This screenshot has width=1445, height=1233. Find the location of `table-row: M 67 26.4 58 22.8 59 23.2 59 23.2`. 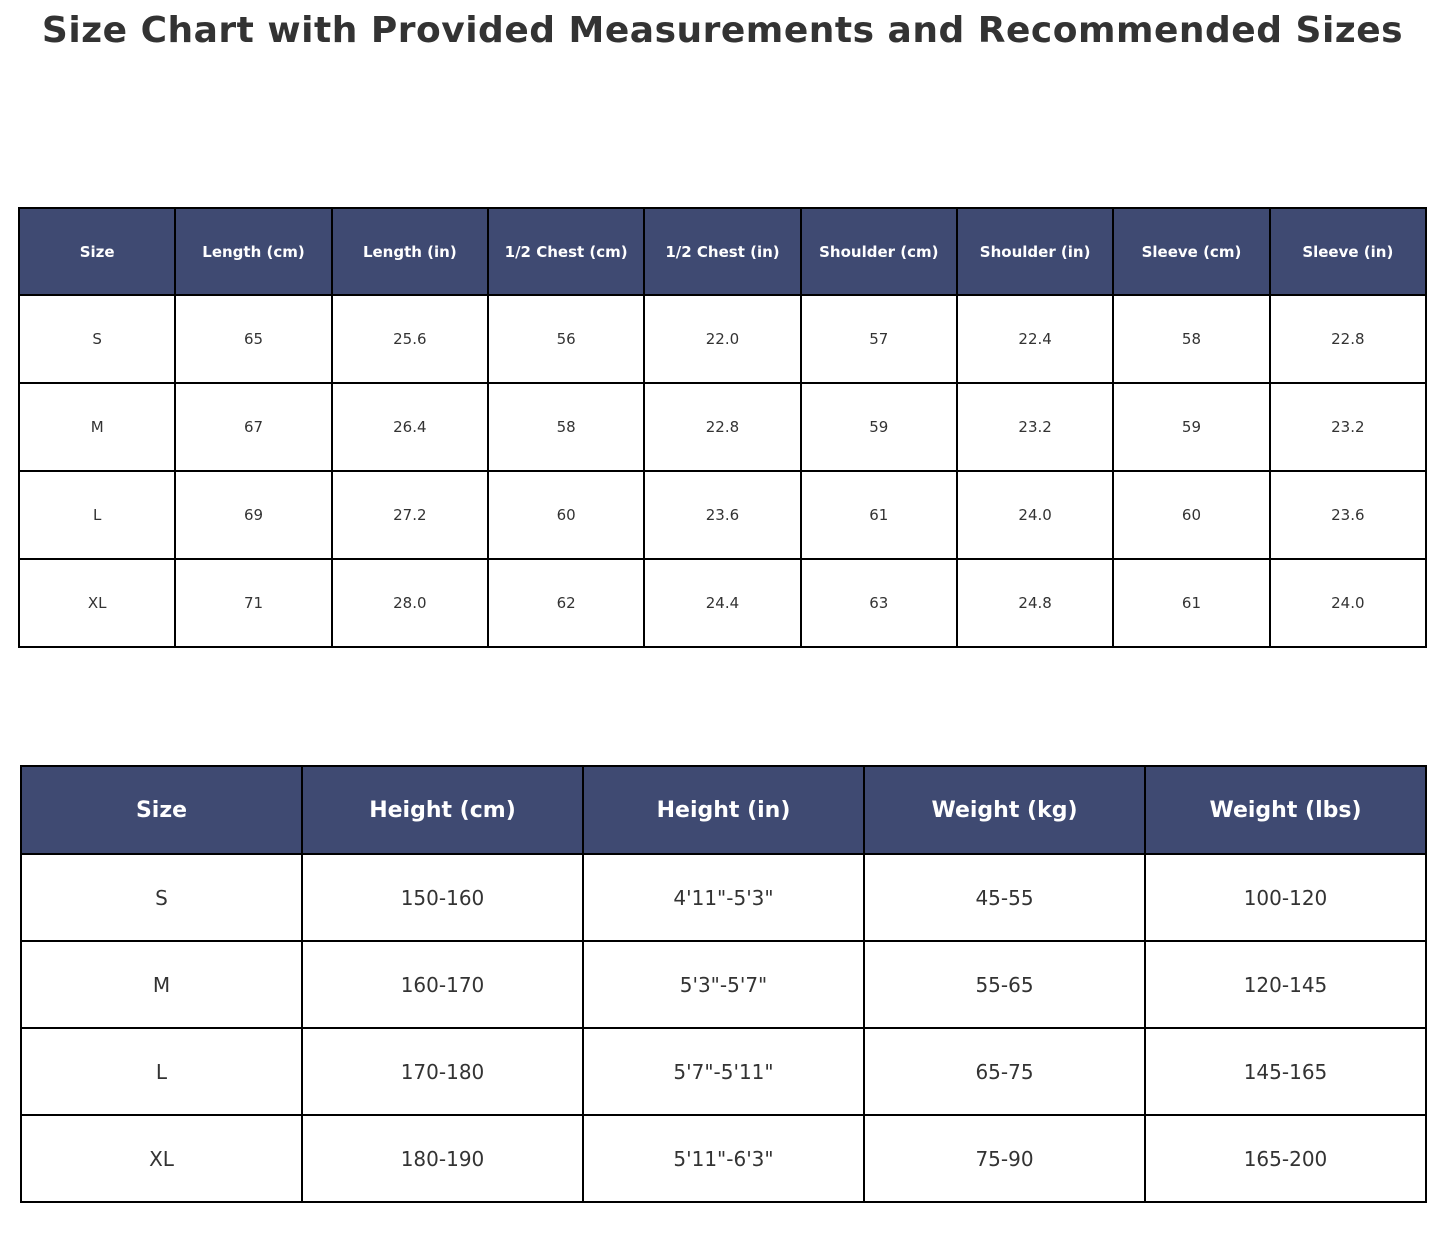

table-row: M 67 26.4 58 22.8 59 23.2 59 23.2 is located at coordinates (722, 427).